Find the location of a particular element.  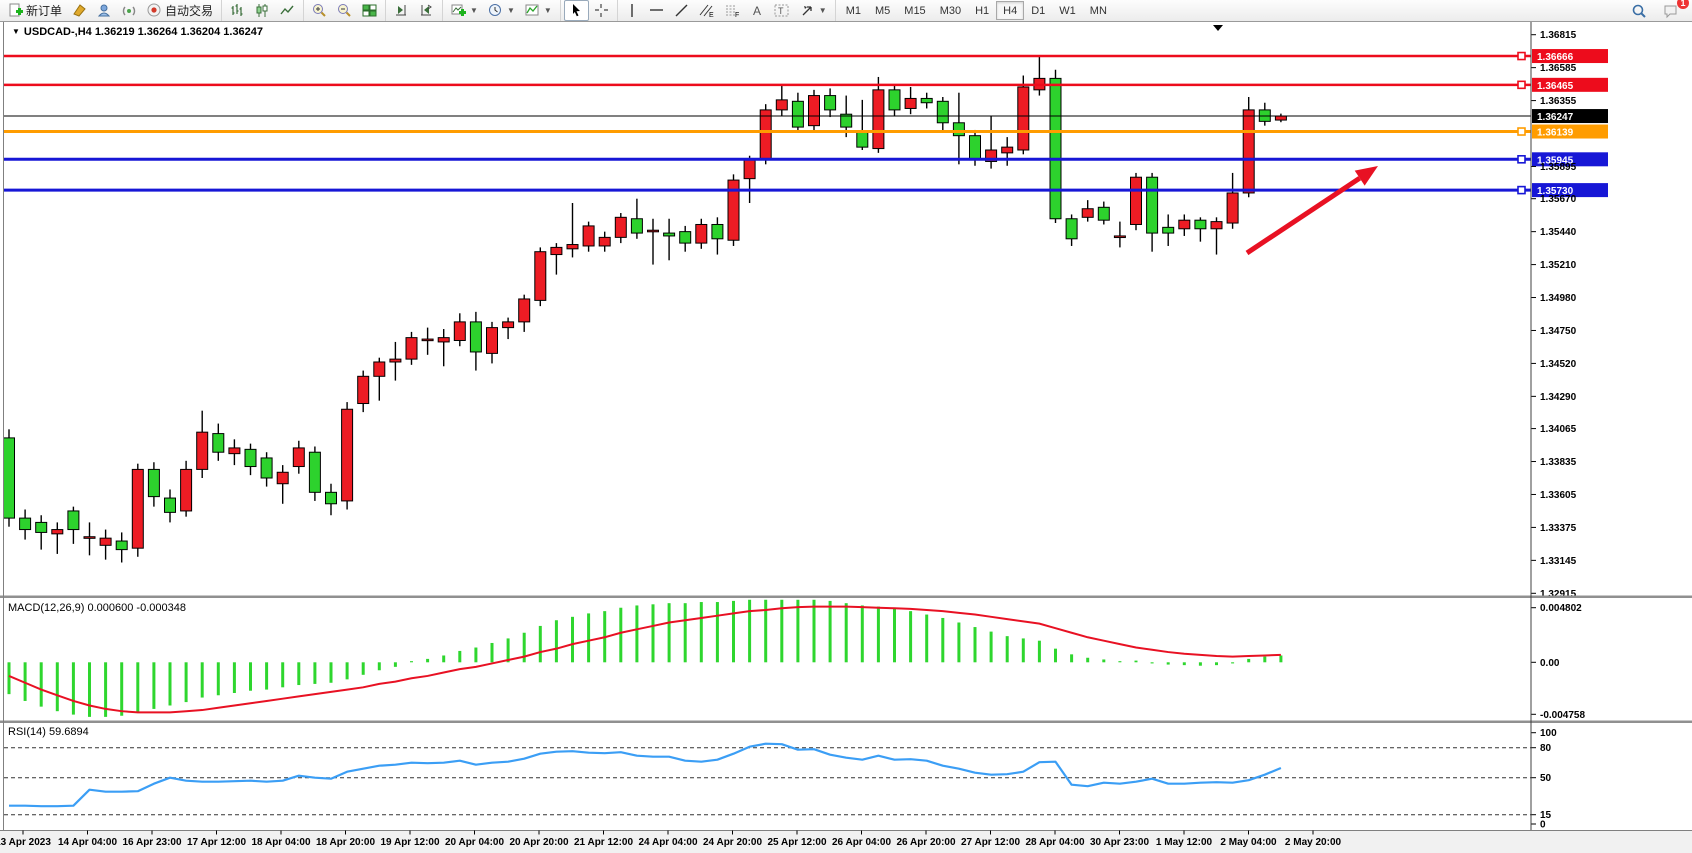

horizontal-line-tool-button is located at coordinates (656, 10).